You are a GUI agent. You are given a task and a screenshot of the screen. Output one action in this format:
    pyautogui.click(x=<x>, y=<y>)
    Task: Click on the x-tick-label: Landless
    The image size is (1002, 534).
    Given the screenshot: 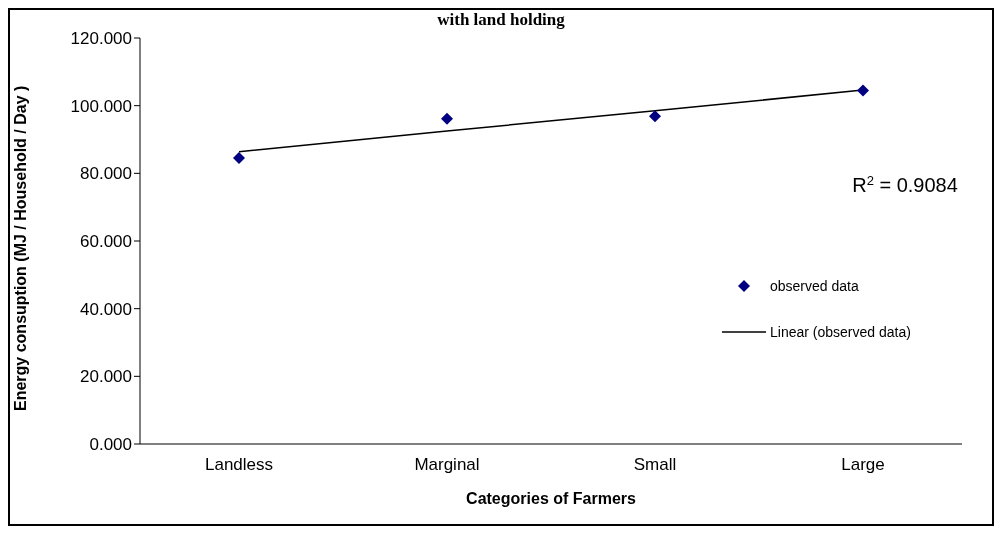 What is the action you would take?
    pyautogui.click(x=239, y=465)
    